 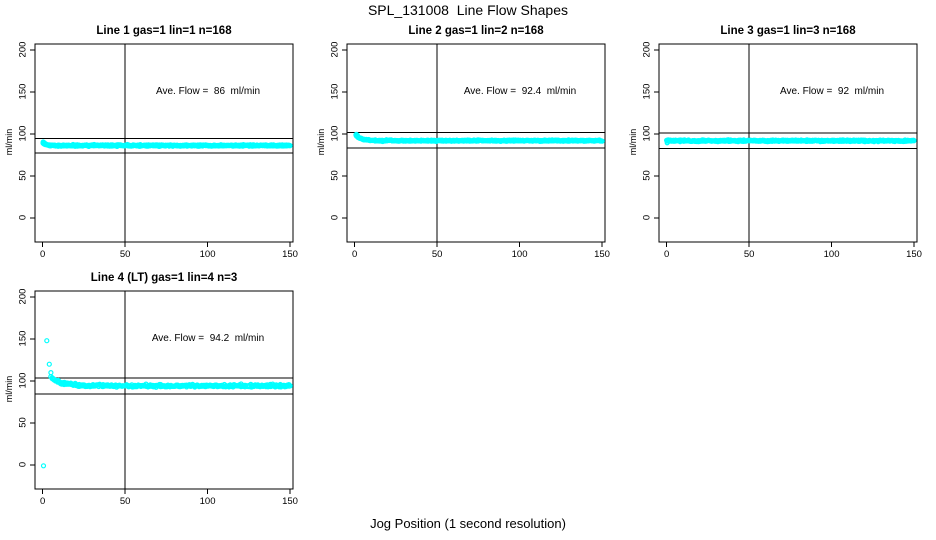 I want to click on subplot-3-axes, so click(x=786, y=145).